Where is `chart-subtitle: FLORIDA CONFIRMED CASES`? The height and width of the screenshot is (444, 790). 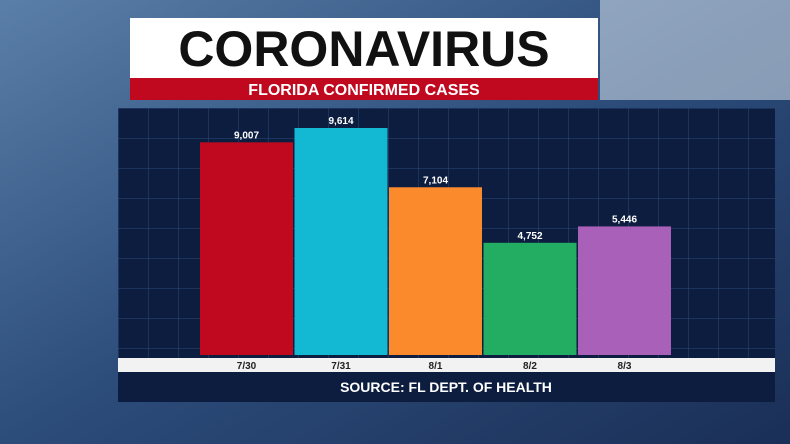 chart-subtitle: FLORIDA CONFIRMED CASES is located at coordinates (364, 90).